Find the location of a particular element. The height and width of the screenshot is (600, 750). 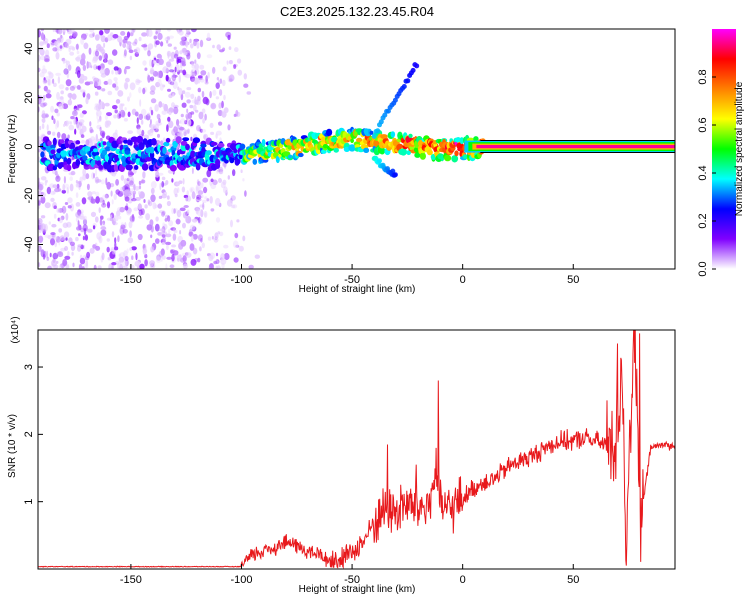

snr-x-tick-label: 50 is located at coordinates (573, 580).